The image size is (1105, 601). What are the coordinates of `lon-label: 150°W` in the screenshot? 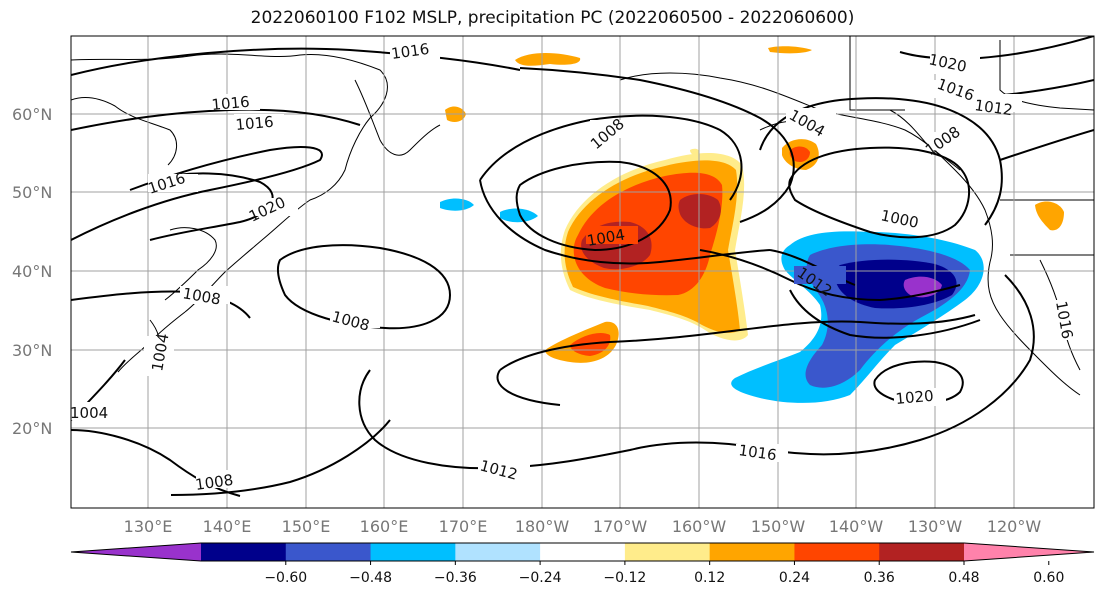 It's located at (778, 526).